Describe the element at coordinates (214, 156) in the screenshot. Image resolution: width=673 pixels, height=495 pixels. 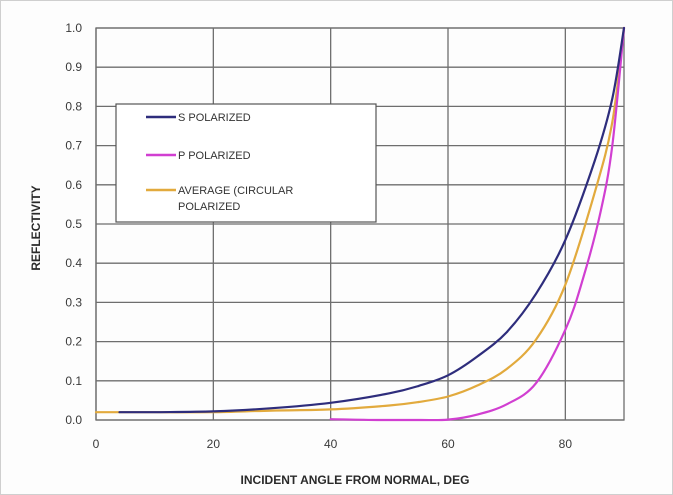
I see `legend-label: P POLARIZED` at that location.